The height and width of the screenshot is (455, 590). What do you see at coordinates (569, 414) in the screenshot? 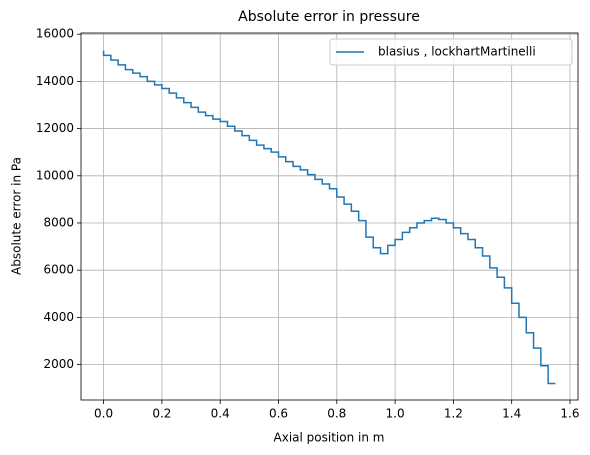
I see `x-tick-label: 1.6` at bounding box center [569, 414].